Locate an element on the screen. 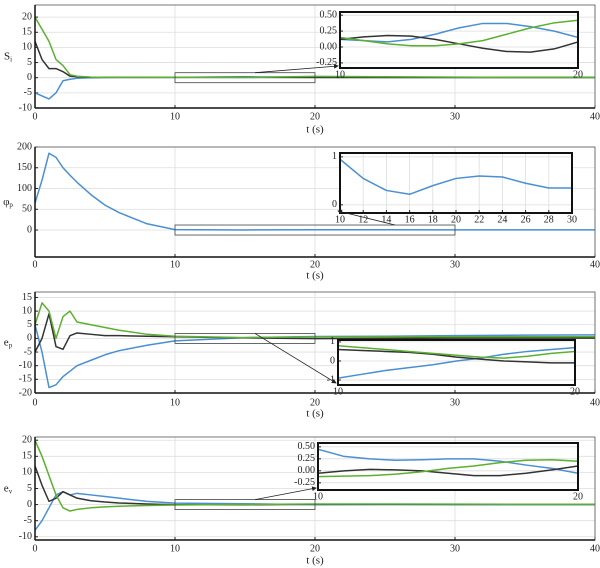  x-tick-label: 12 is located at coordinates (363, 219).